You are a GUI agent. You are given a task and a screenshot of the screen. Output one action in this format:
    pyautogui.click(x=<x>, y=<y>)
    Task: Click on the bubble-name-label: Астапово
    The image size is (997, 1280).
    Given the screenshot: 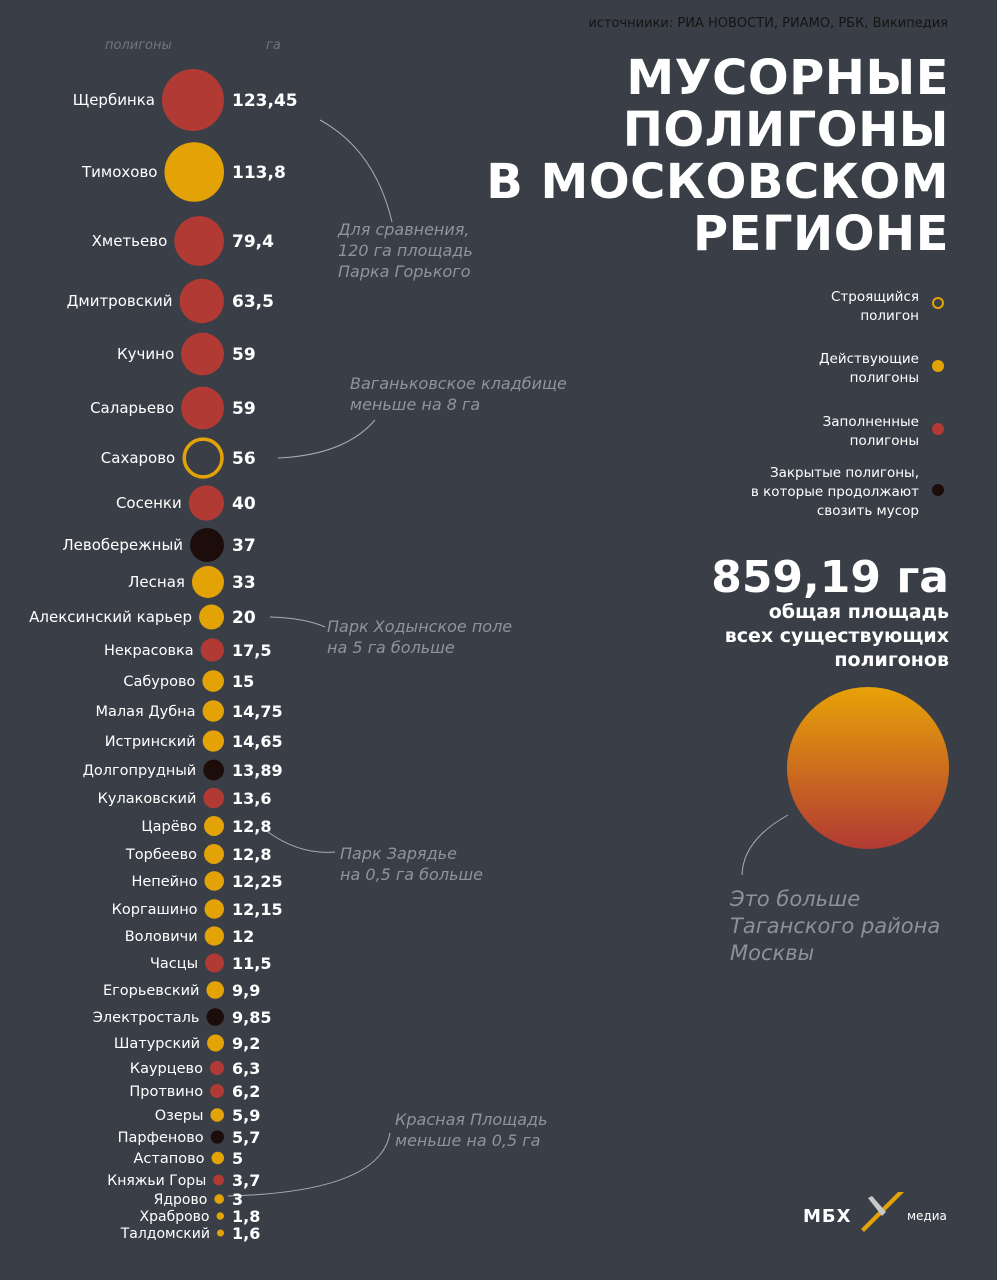 What is the action you would take?
    pyautogui.click(x=169, y=1159)
    